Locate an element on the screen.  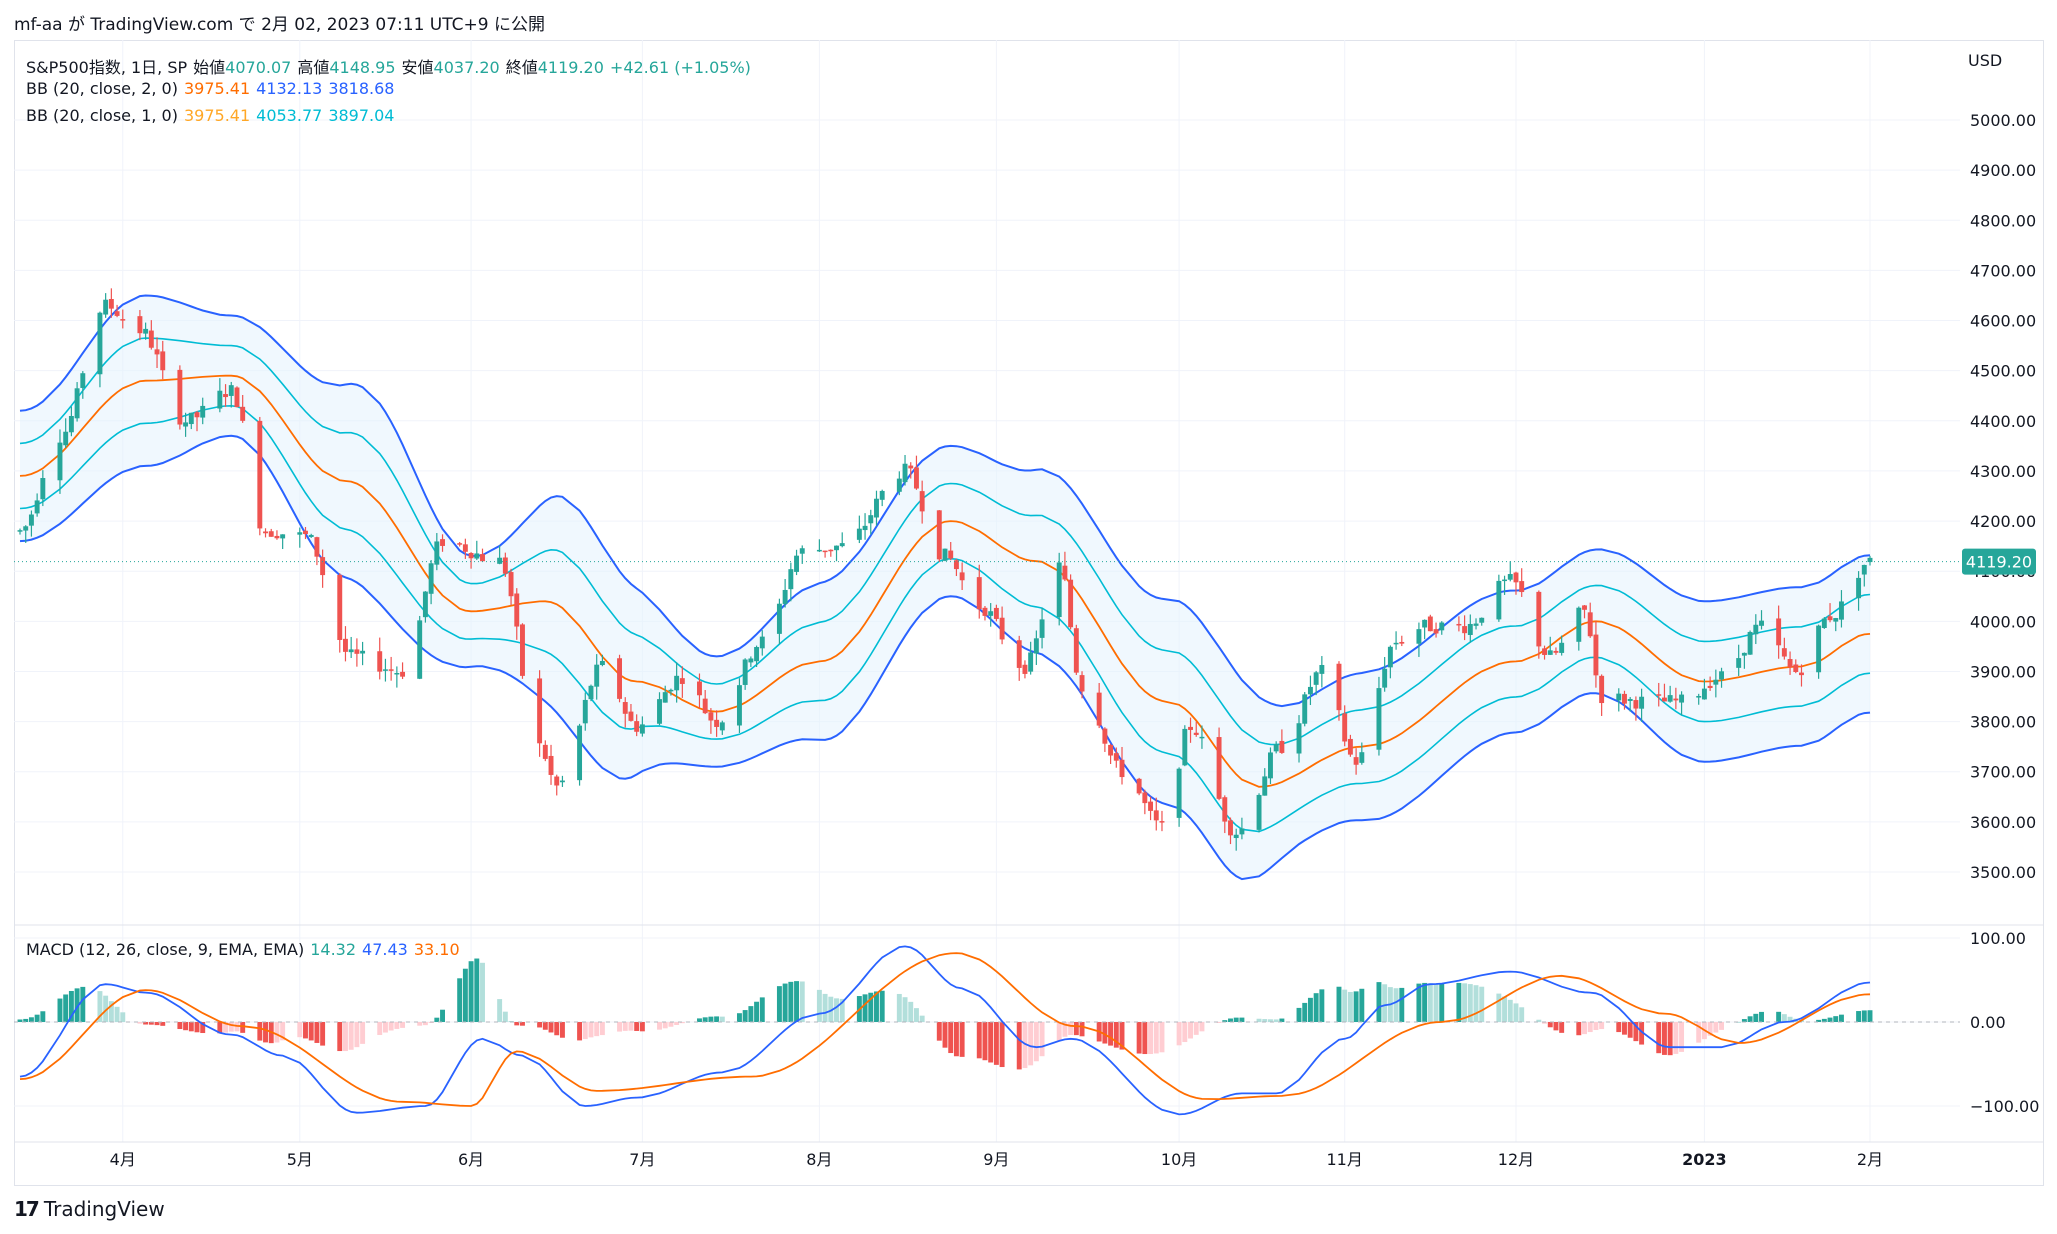
x-tick-label: 7月 is located at coordinates (642, 1159).